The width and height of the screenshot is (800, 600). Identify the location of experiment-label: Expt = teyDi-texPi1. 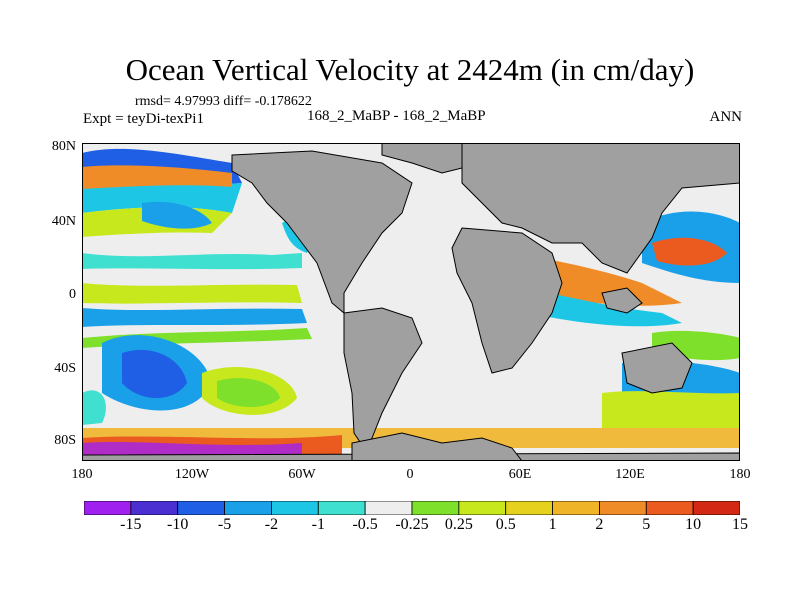
(143, 119).